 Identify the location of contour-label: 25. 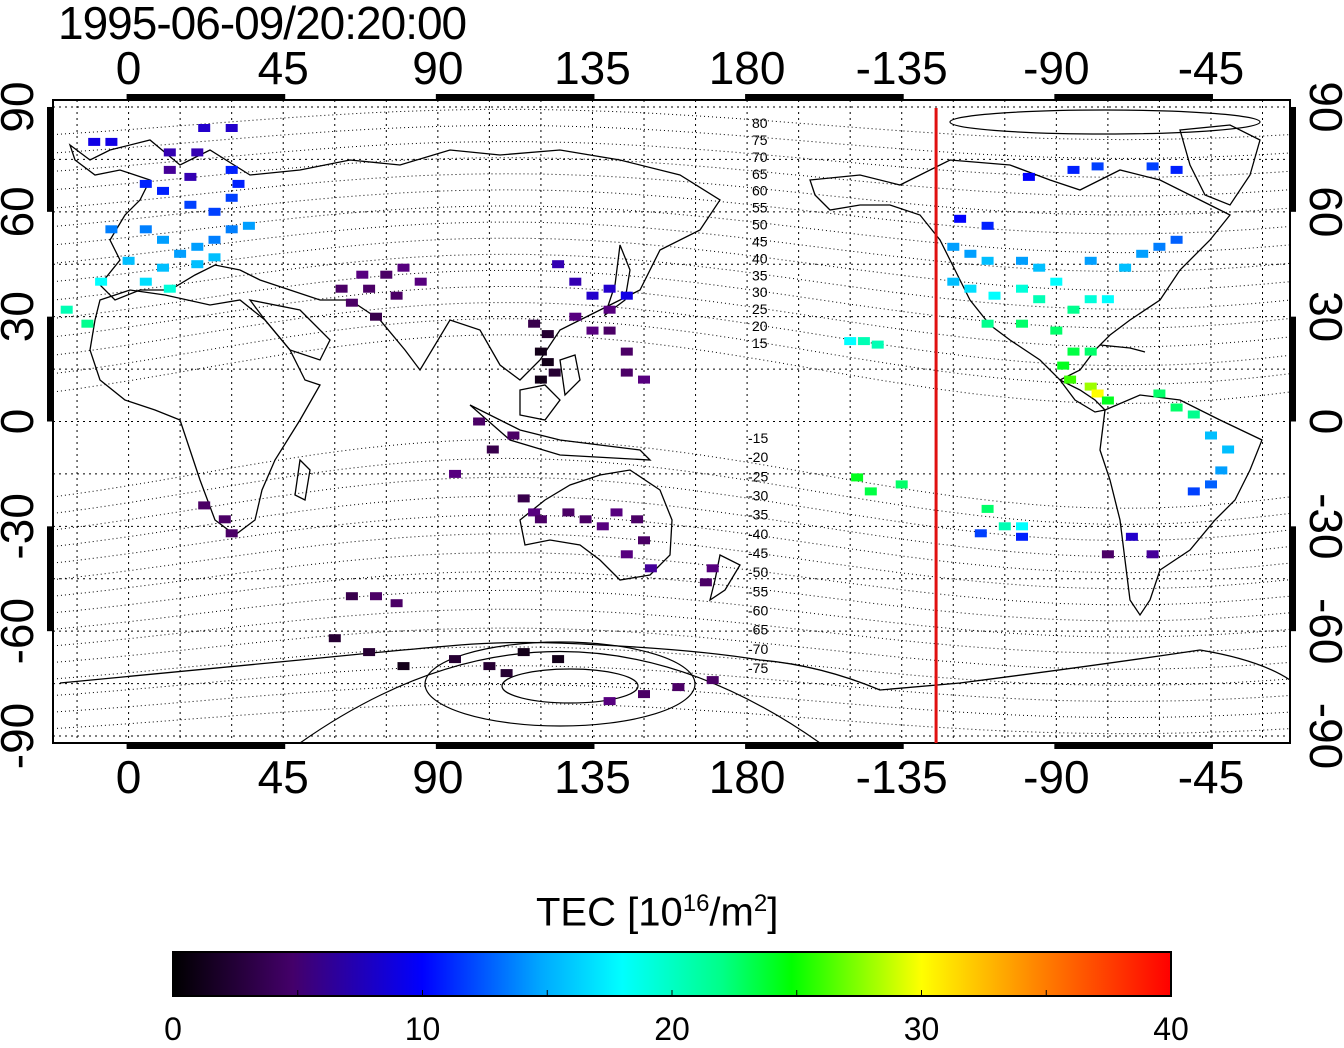
(760, 309).